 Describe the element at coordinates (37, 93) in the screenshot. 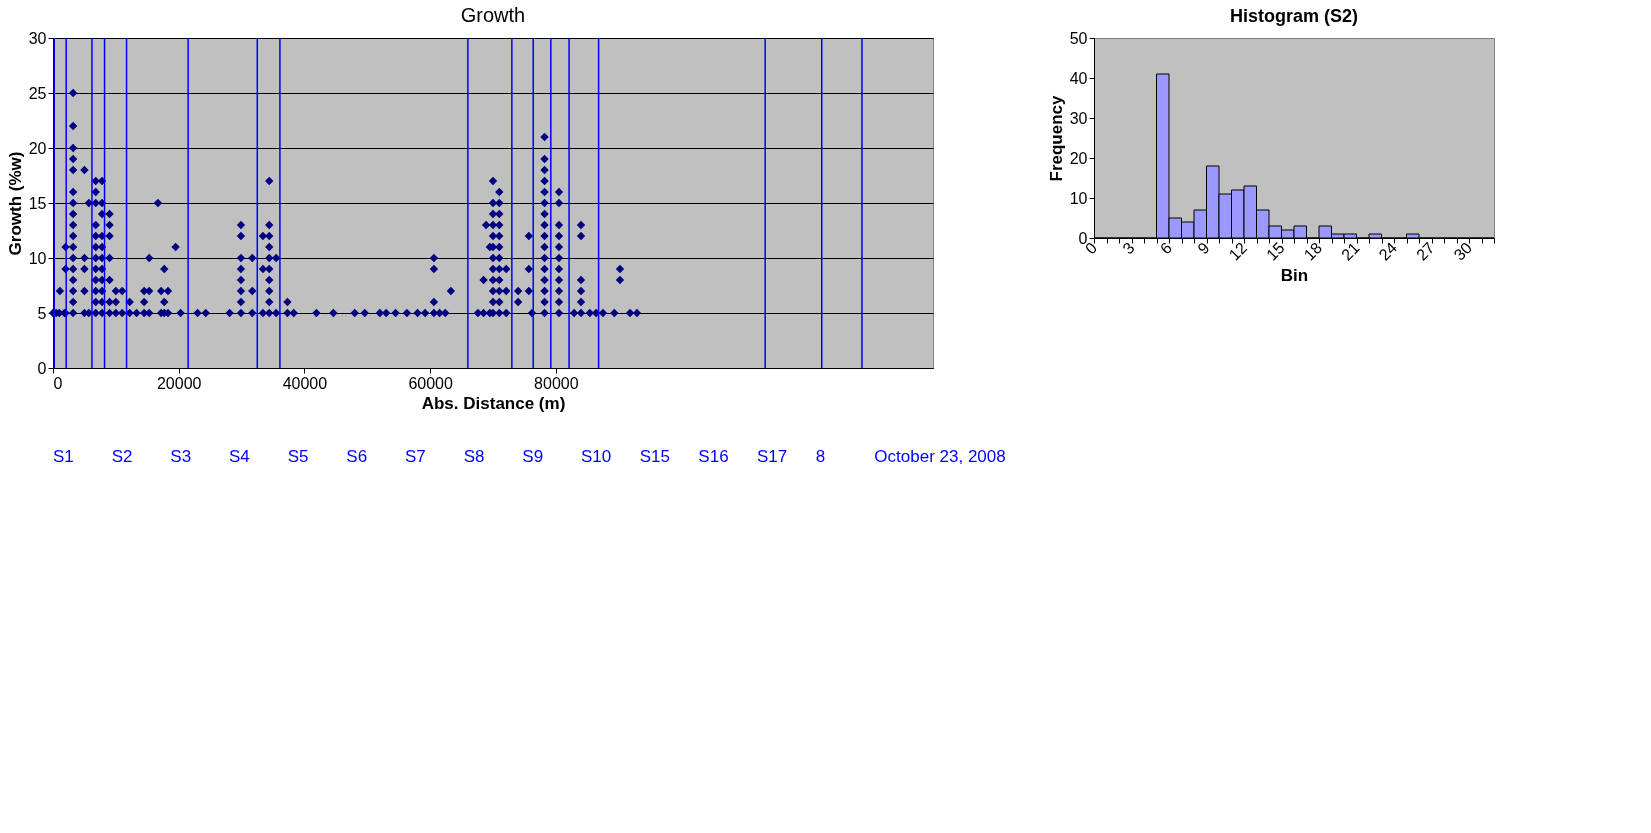

I see `y-tick-label: 25` at that location.